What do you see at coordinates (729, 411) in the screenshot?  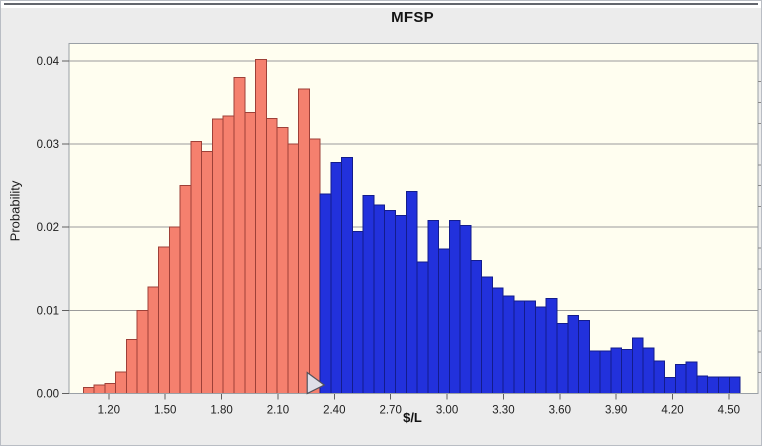 I see `x-tick-label: 4.50` at bounding box center [729, 411].